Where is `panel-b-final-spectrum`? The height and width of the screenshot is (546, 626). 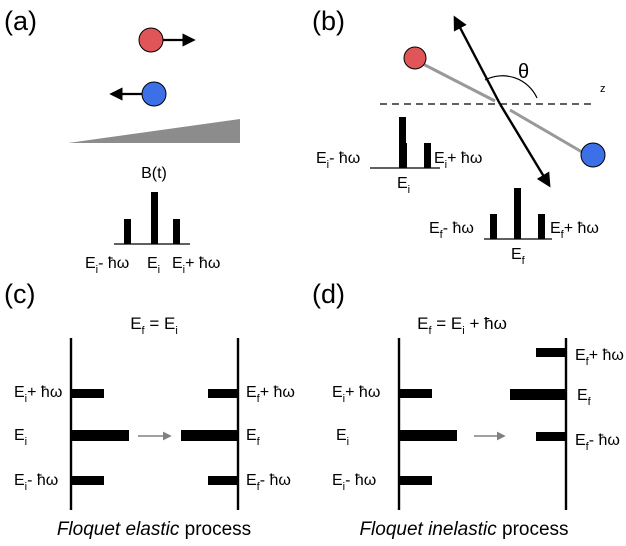 panel-b-final-spectrum is located at coordinates (518, 214).